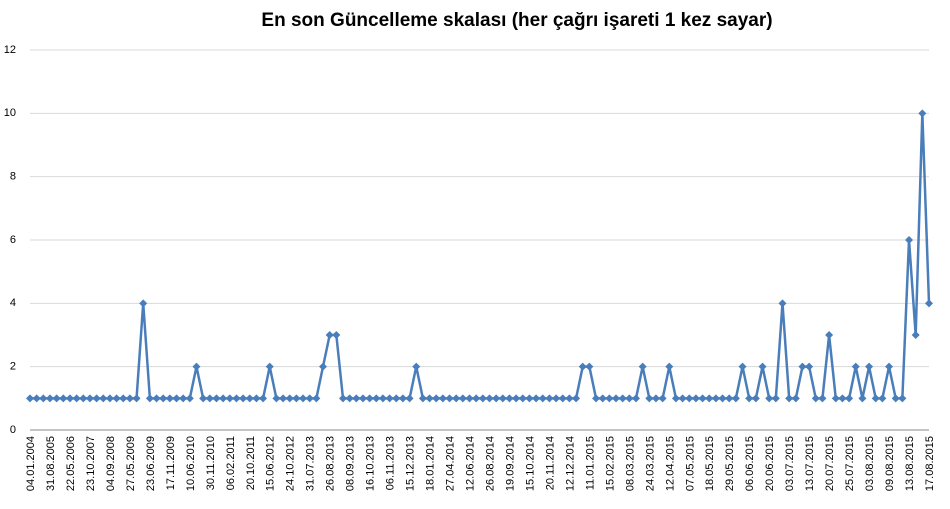 This screenshot has width=950, height=509. I want to click on x-tick-label: 08.03.2015, so click(630, 463).